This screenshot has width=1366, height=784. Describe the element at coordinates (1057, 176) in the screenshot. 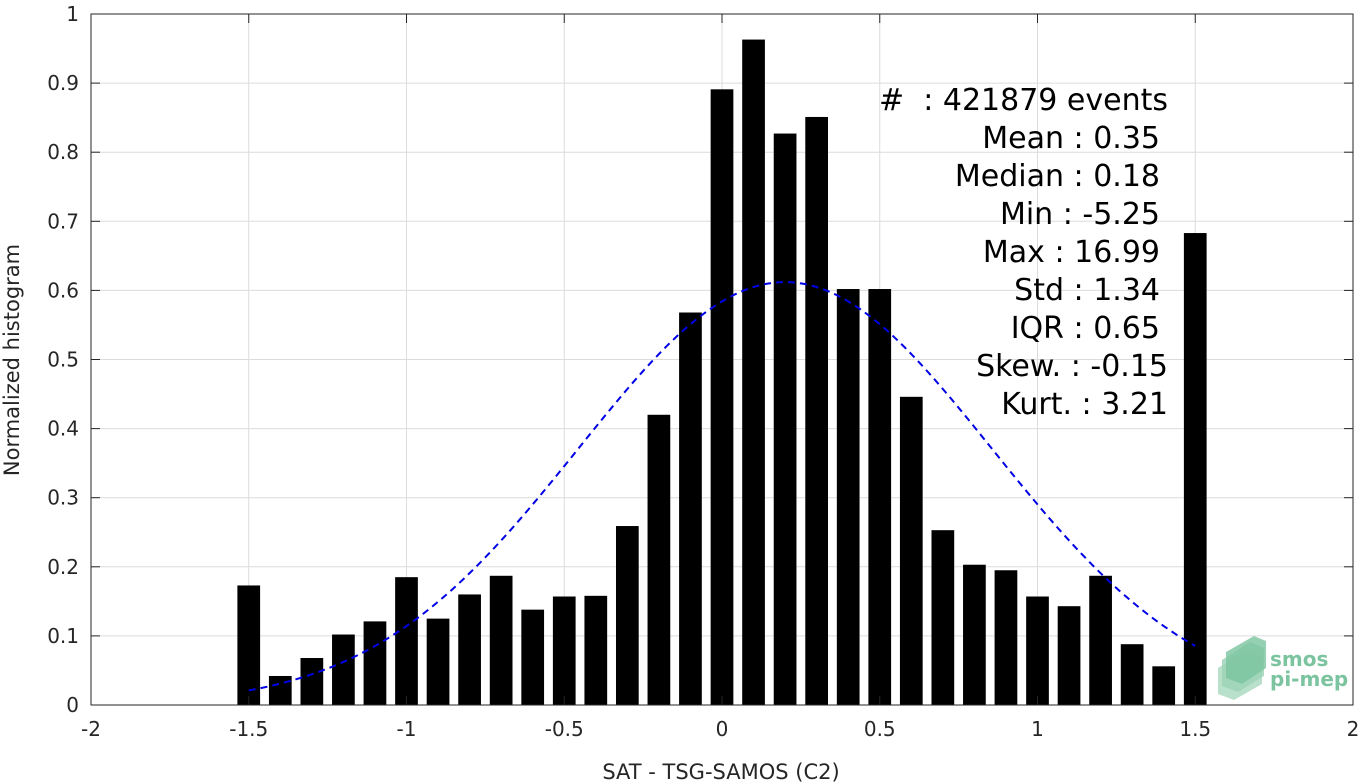

I see `stats-line: Median : 0.18` at that location.